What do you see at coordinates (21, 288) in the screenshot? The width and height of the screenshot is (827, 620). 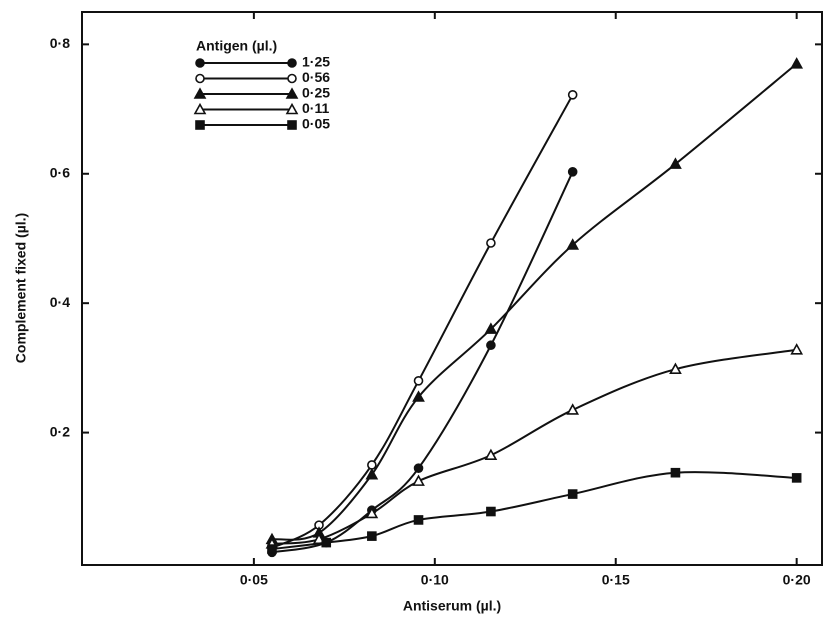 I see `y-axis-label: Complement fixed (µl.)` at bounding box center [21, 288].